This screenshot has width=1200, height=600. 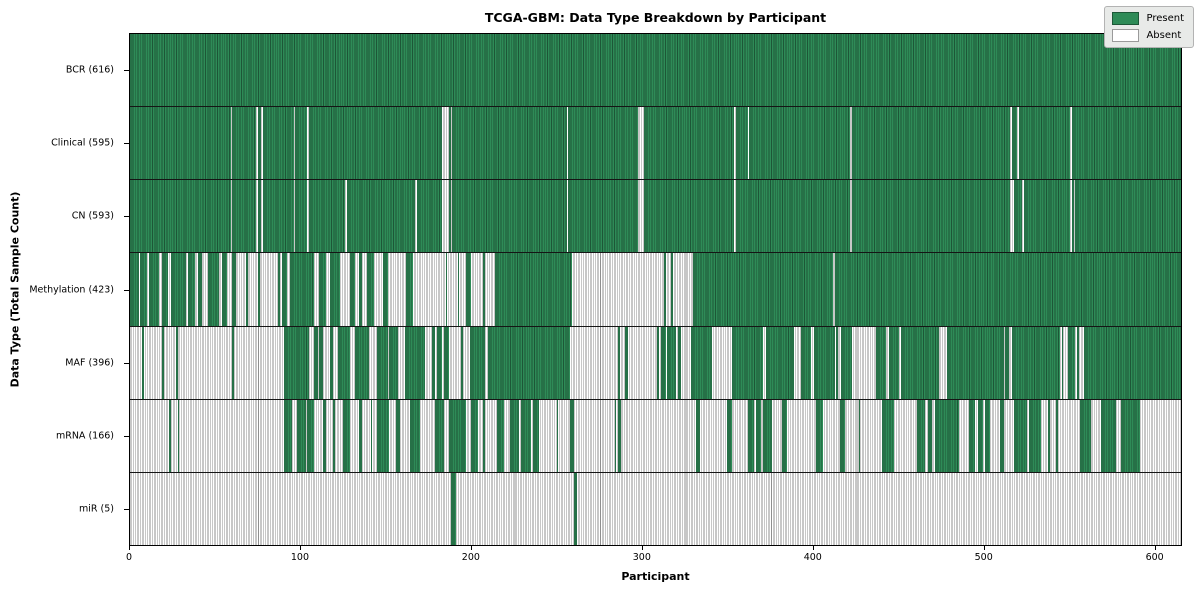 I want to click on y-tick-label-mir: miR (5), so click(x=96, y=509).